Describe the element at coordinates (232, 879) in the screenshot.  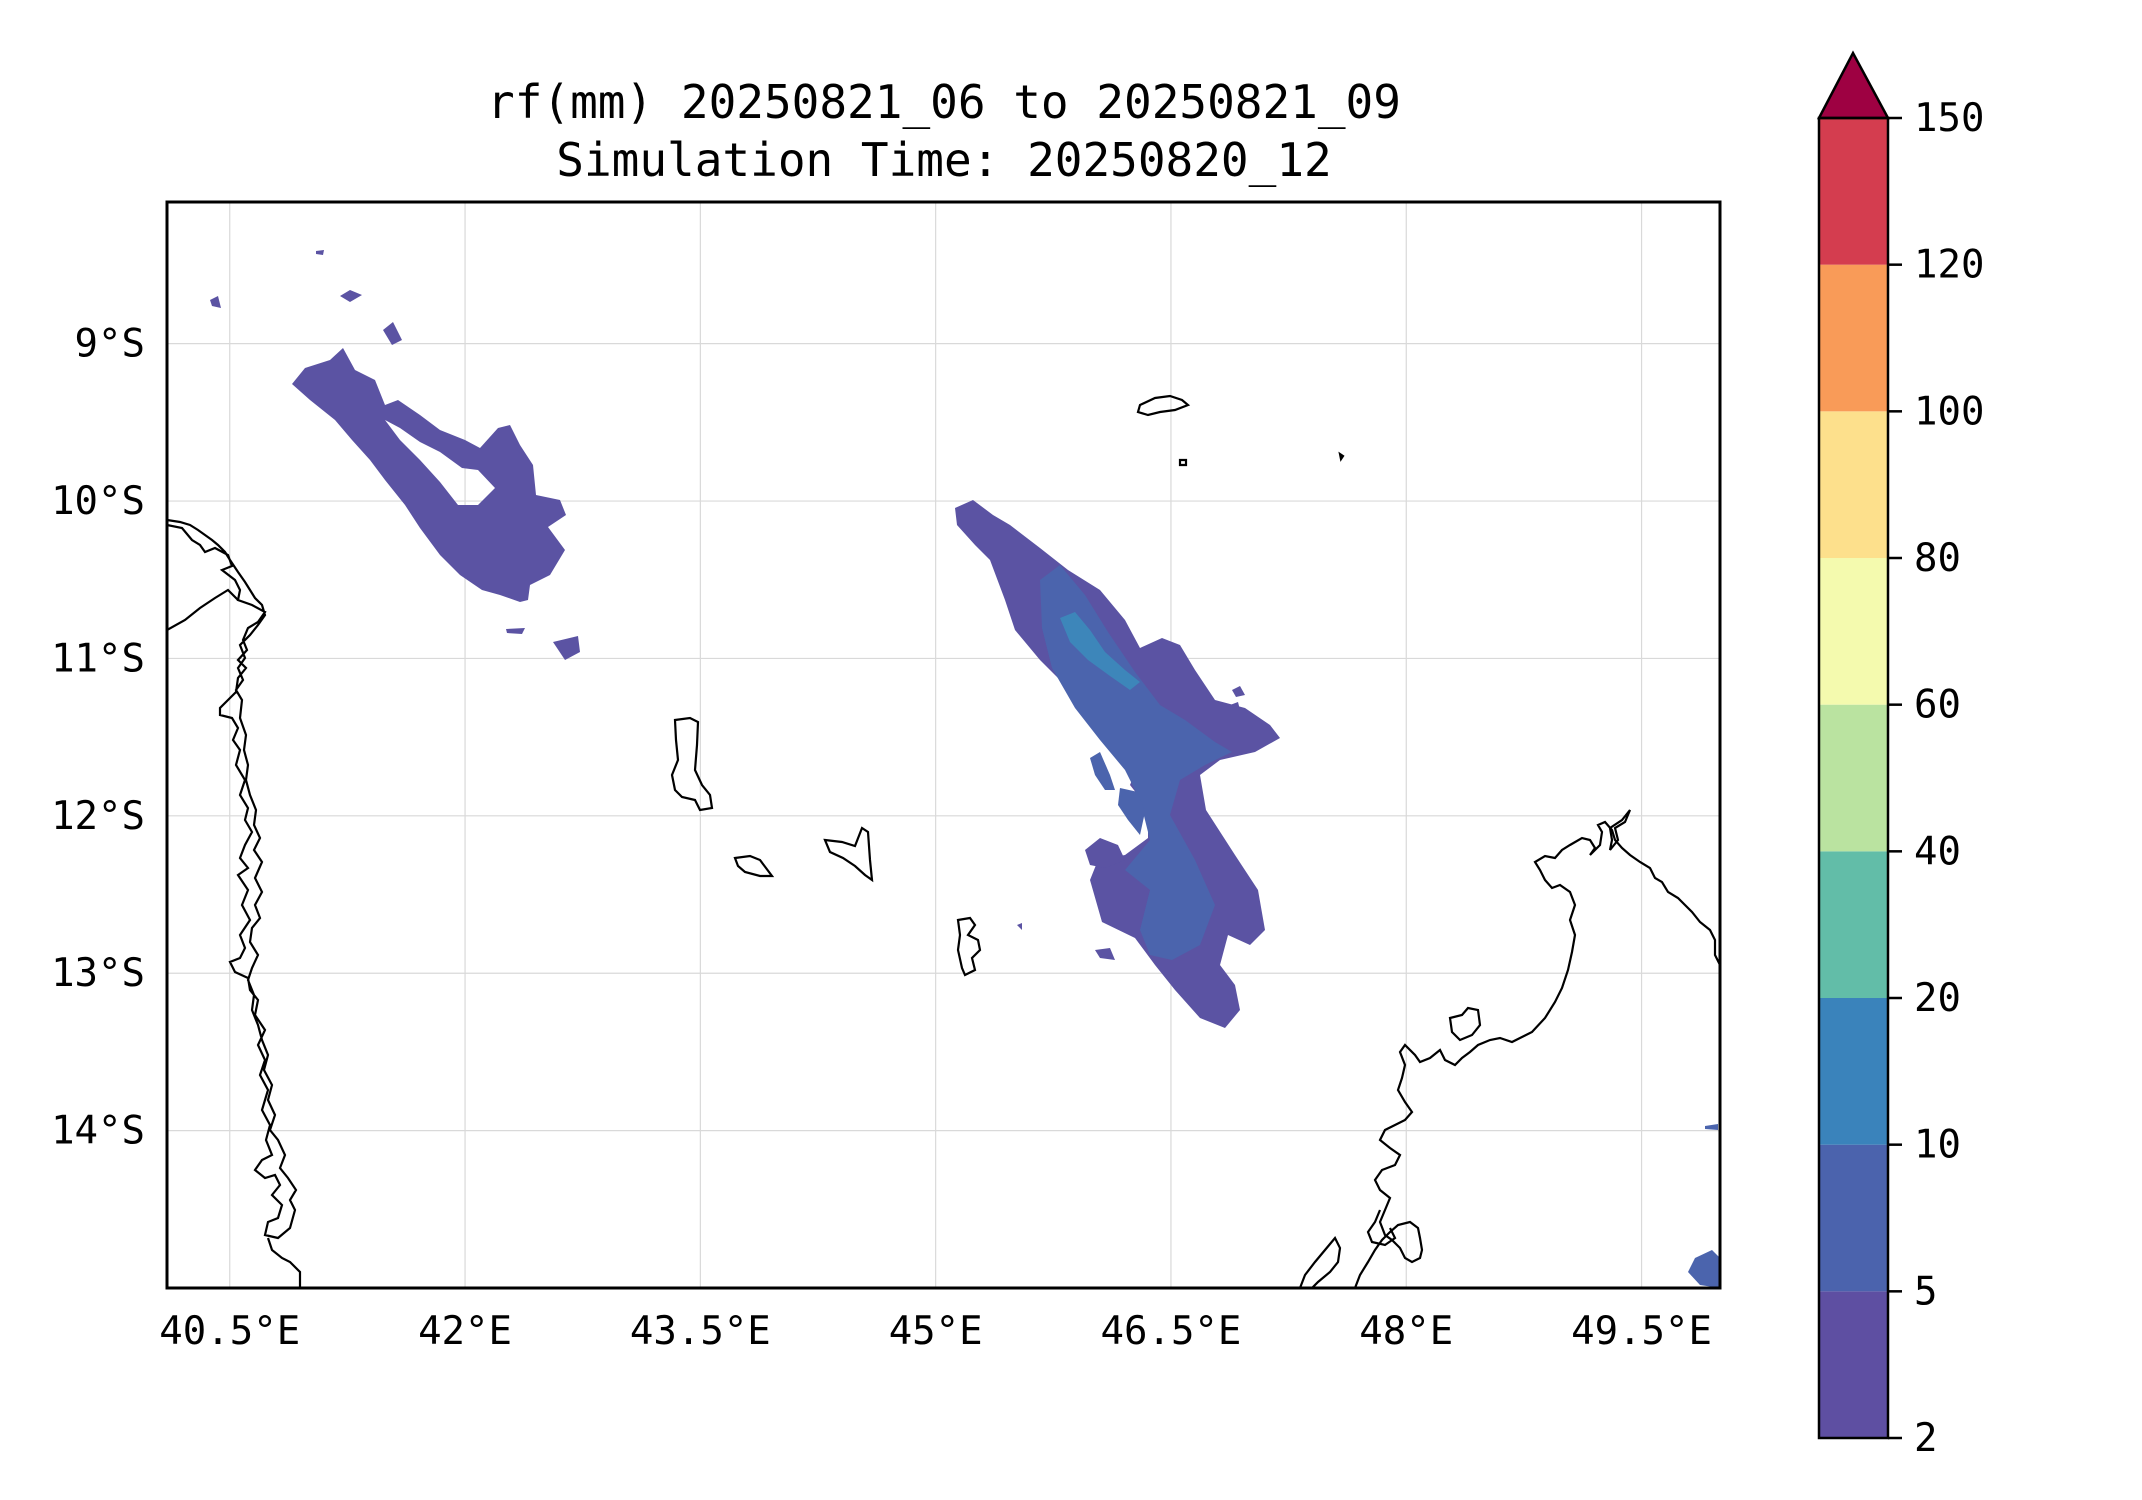
I see `coast-africa` at that location.